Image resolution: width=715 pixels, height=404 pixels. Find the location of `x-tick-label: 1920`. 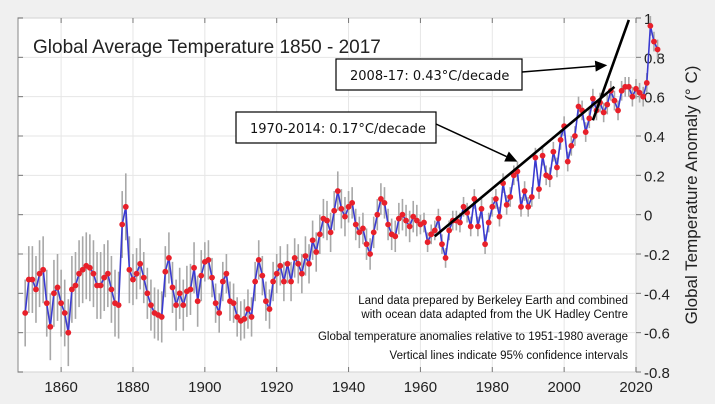

x-tick-label: 1920 is located at coordinates (276, 387).